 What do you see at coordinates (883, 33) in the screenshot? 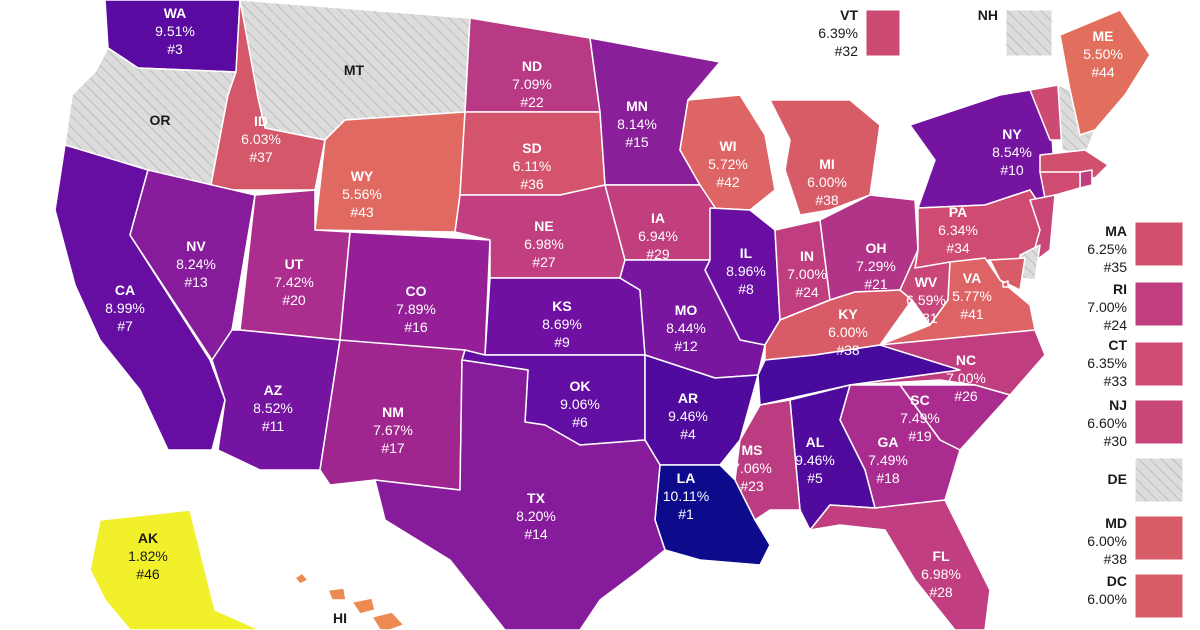
I see `legend-square-vt` at bounding box center [883, 33].